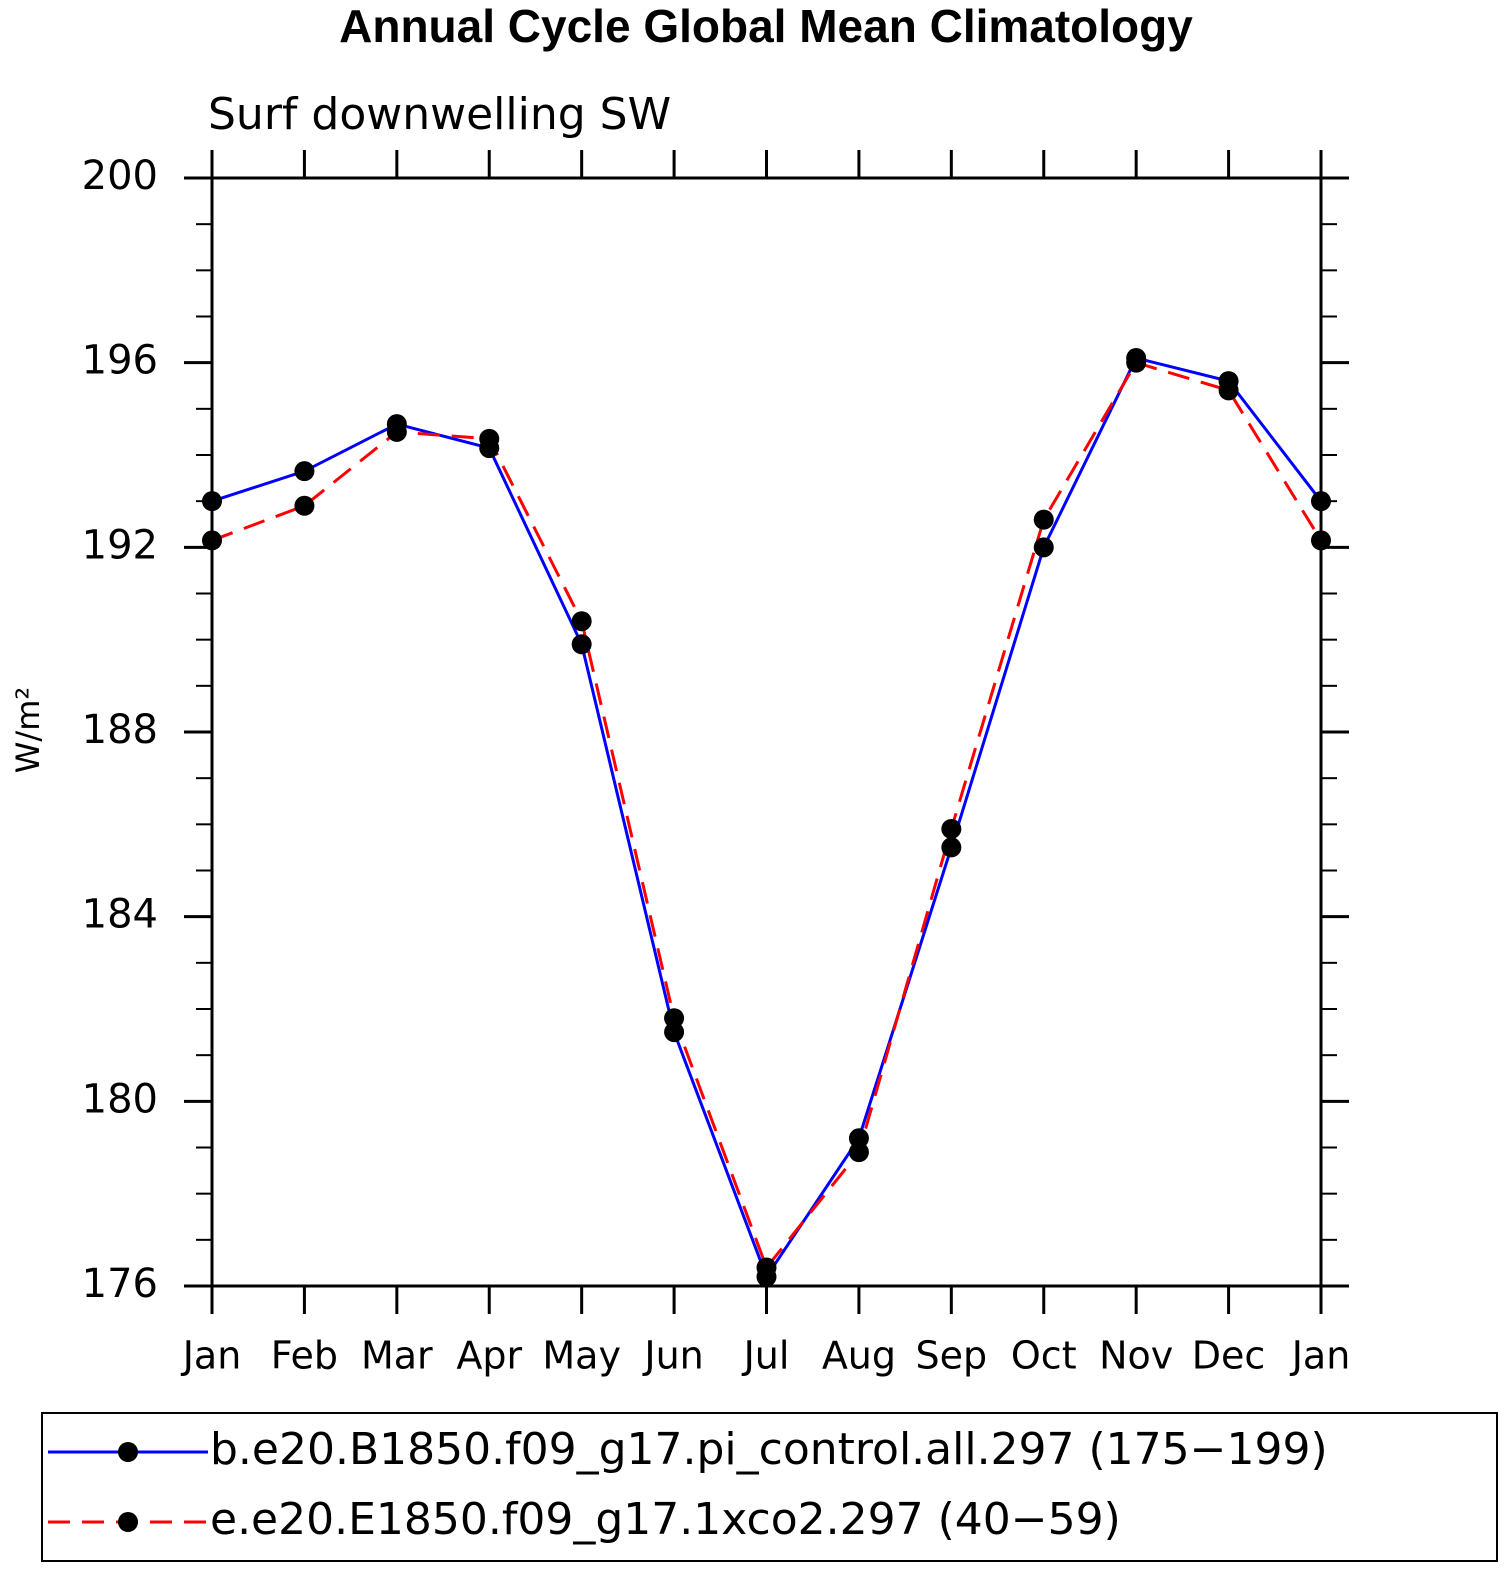 The width and height of the screenshot is (1511, 1582). Describe the element at coordinates (28, 730) in the screenshot. I see `y-axis-label: W/m²` at that location.